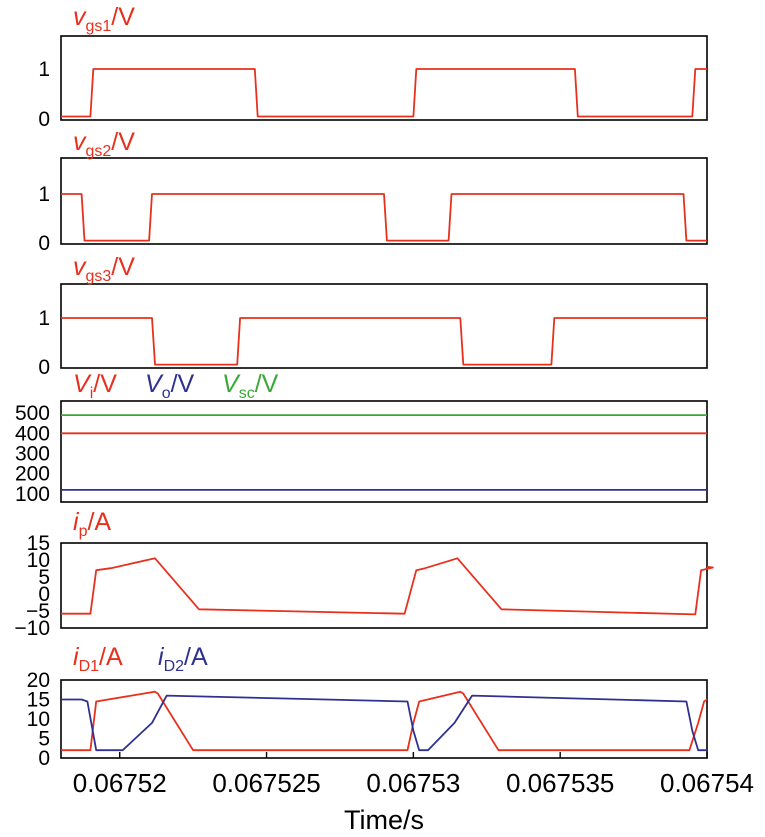 Image resolution: width=765 pixels, height=837 pixels. What do you see at coordinates (183, 659) in the screenshot?
I see `panel-title: iD2/A` at bounding box center [183, 659].